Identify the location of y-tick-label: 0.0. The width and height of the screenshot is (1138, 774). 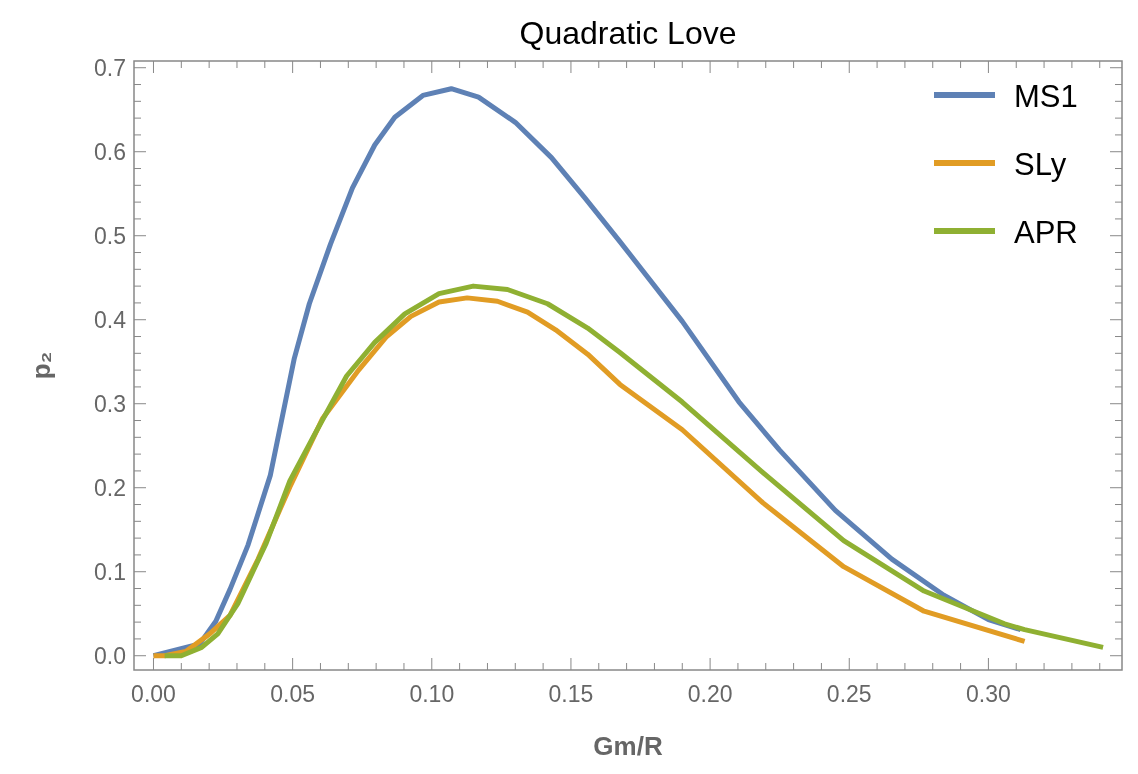
(110, 655).